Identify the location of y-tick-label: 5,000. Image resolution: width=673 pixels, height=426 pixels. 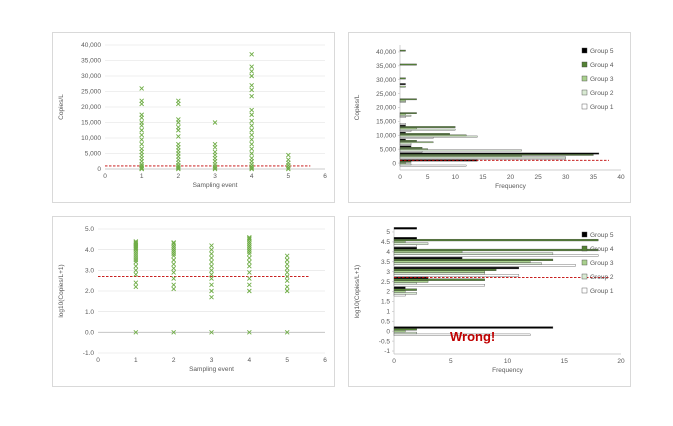
(388, 149).